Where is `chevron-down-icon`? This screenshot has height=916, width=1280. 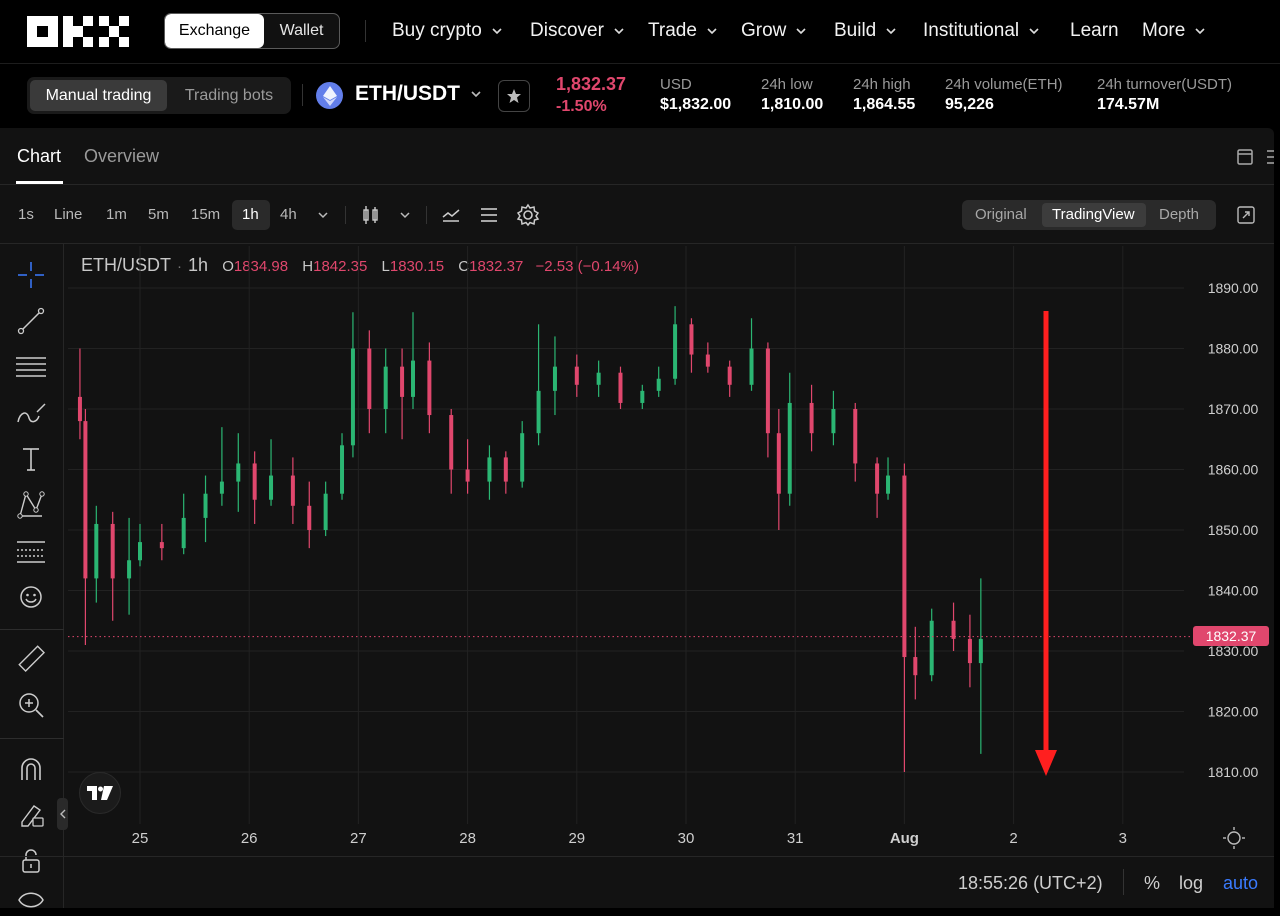
chevron-down-icon is located at coordinates (476, 94).